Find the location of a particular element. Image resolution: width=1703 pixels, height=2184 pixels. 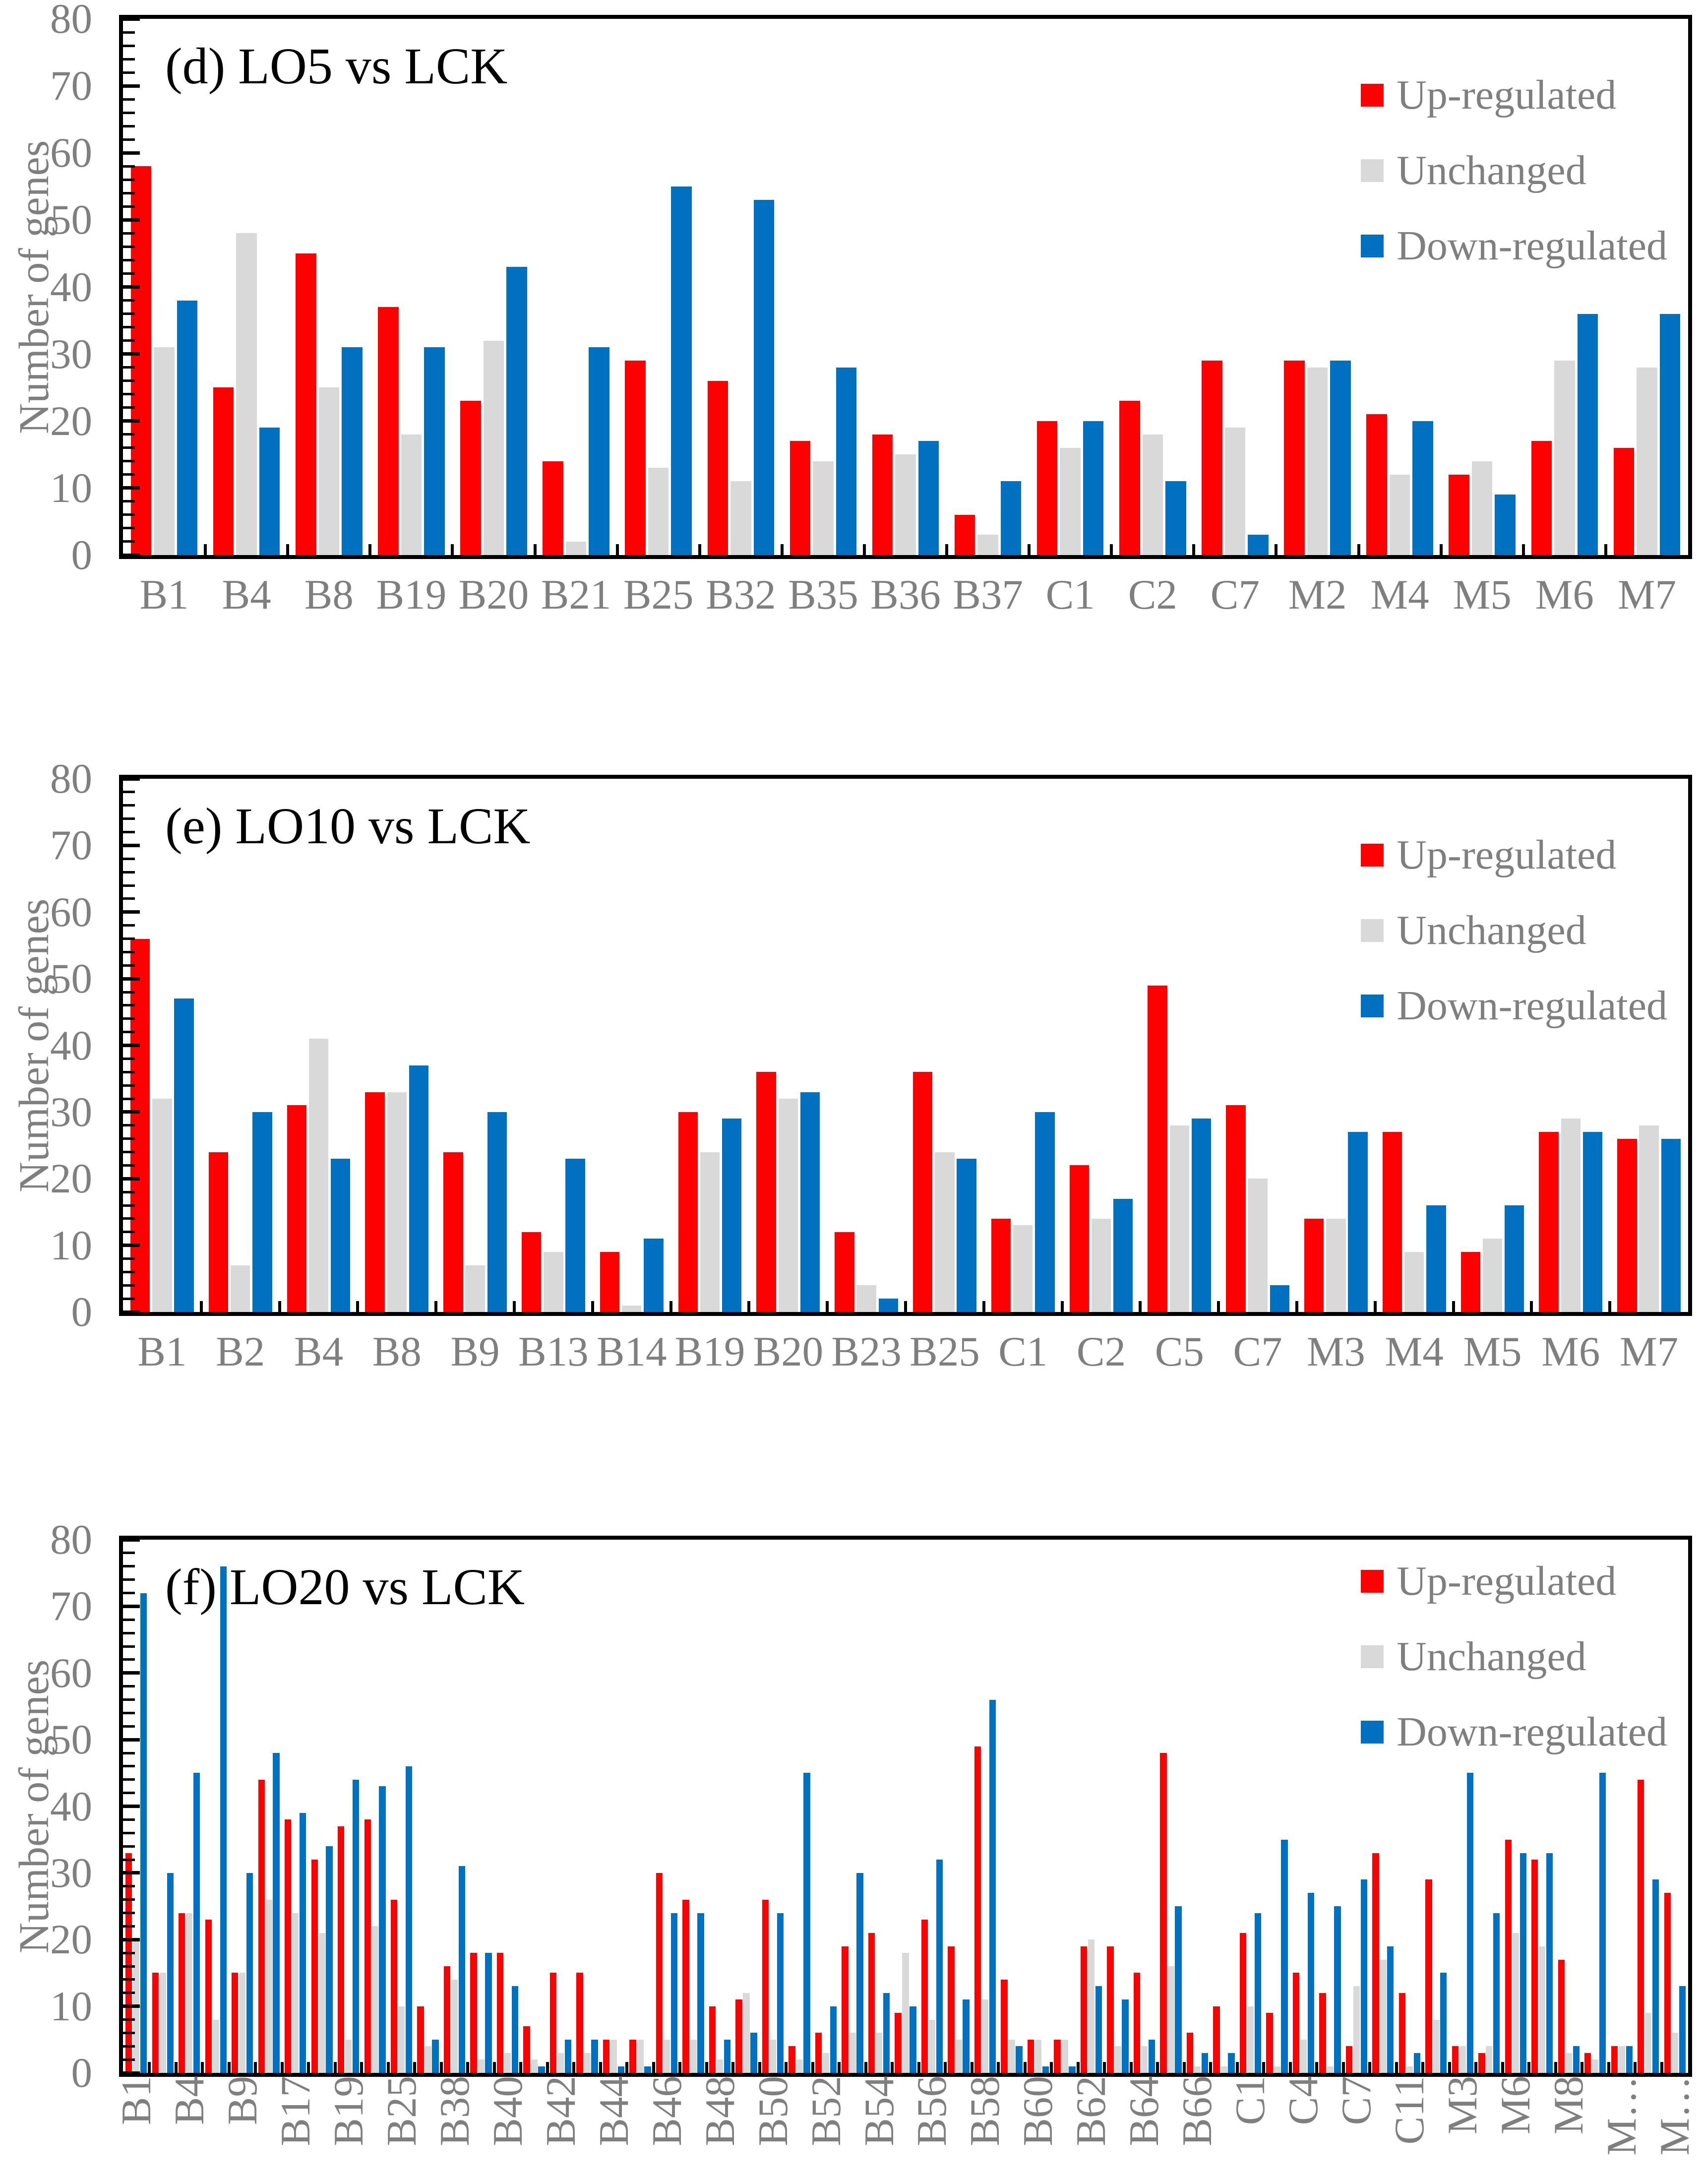

x-tick-label: B36 is located at coordinates (905, 594).